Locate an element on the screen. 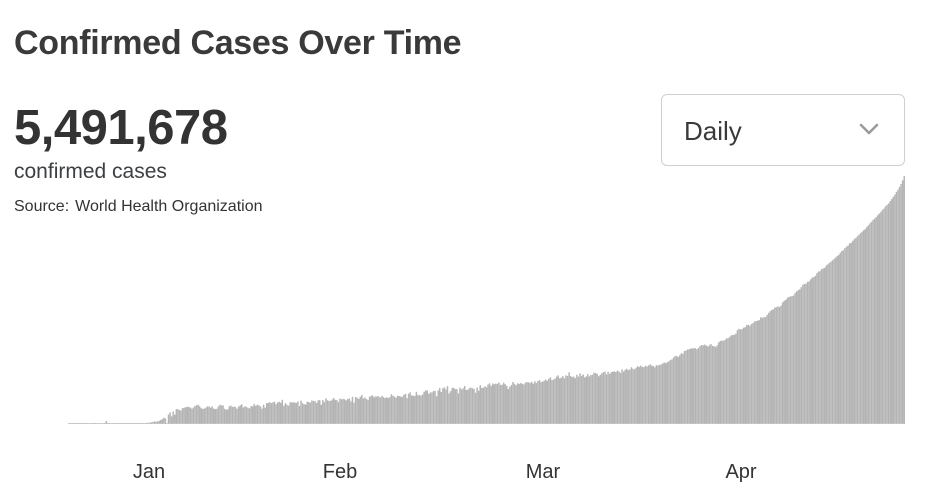 The height and width of the screenshot is (500, 925). source-label: Source: is located at coordinates (42, 206).